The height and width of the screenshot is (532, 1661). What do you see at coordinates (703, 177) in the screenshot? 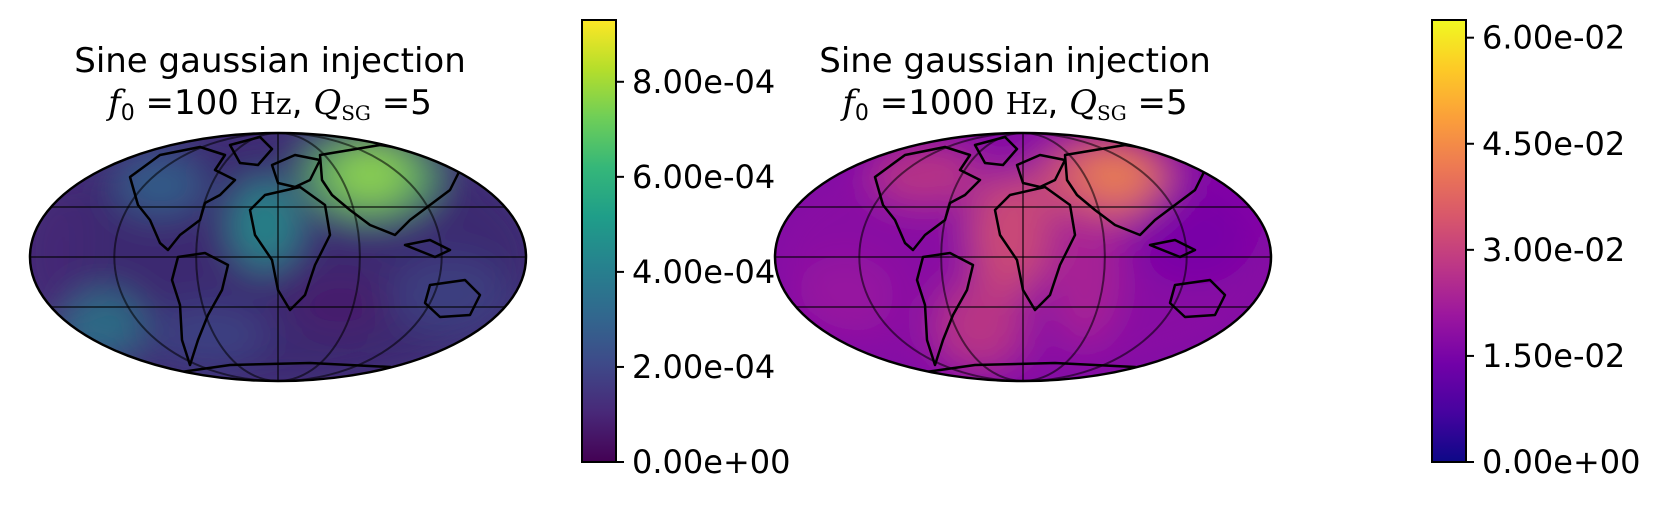
I see `colorbar-tick-label: 6.00e-04` at bounding box center [703, 177].